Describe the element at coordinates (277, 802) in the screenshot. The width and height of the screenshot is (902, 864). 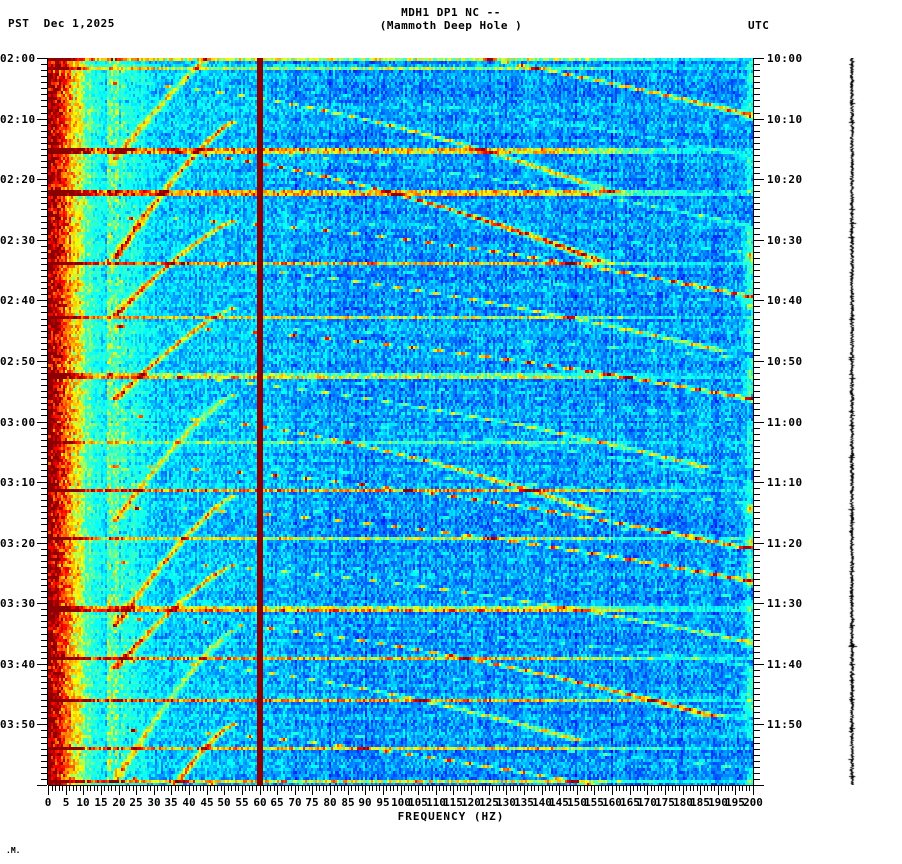
I see `frequency-label: 65` at that location.